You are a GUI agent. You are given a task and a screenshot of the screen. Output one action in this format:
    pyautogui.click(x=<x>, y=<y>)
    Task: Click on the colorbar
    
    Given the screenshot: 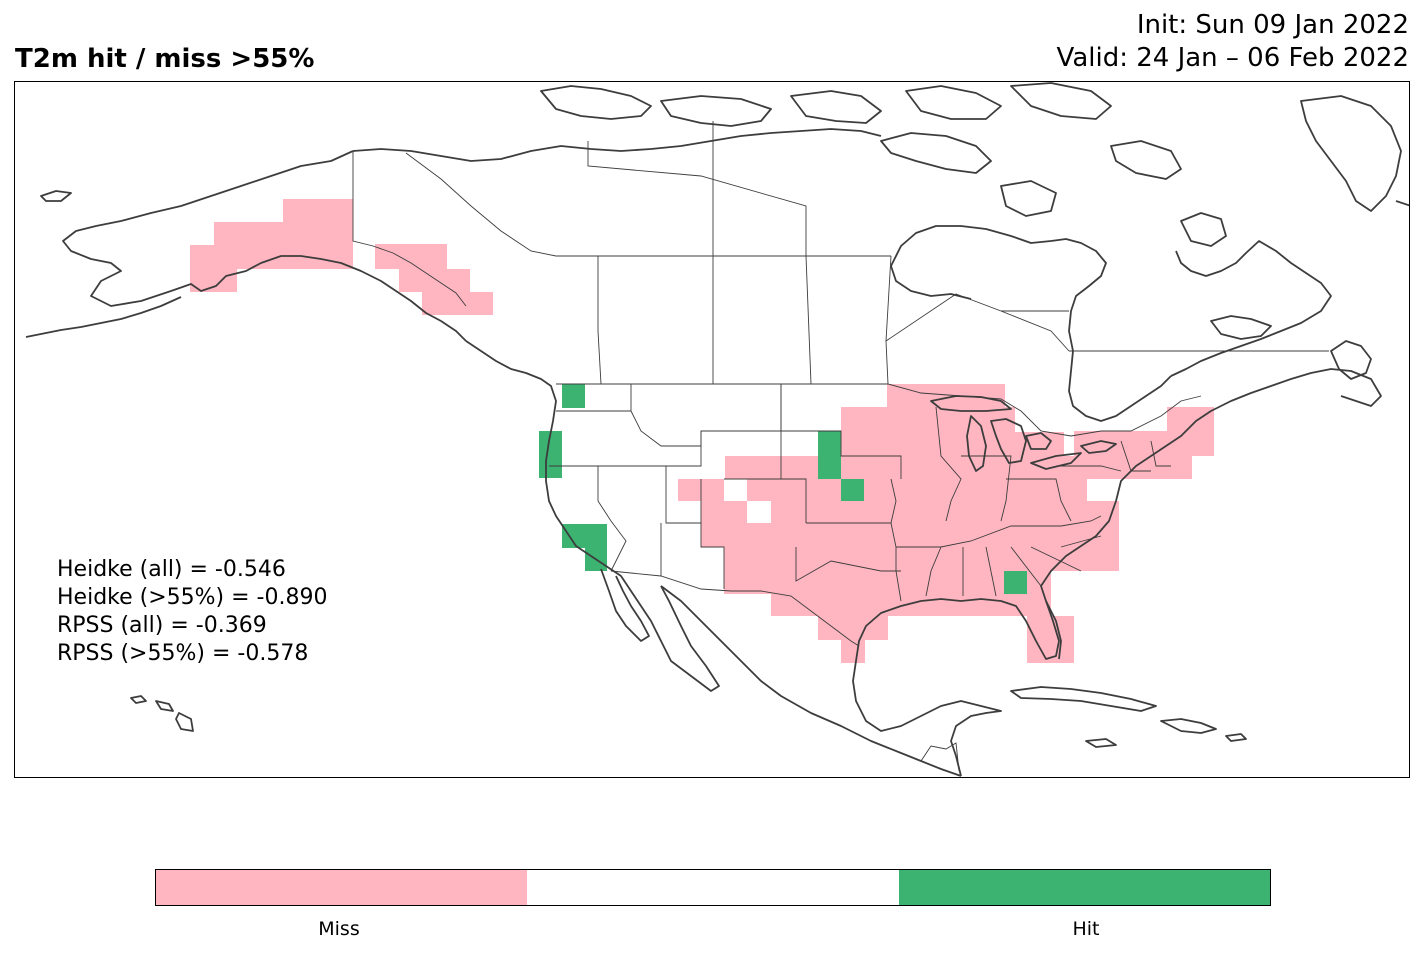 What is the action you would take?
    pyautogui.click(x=713, y=887)
    